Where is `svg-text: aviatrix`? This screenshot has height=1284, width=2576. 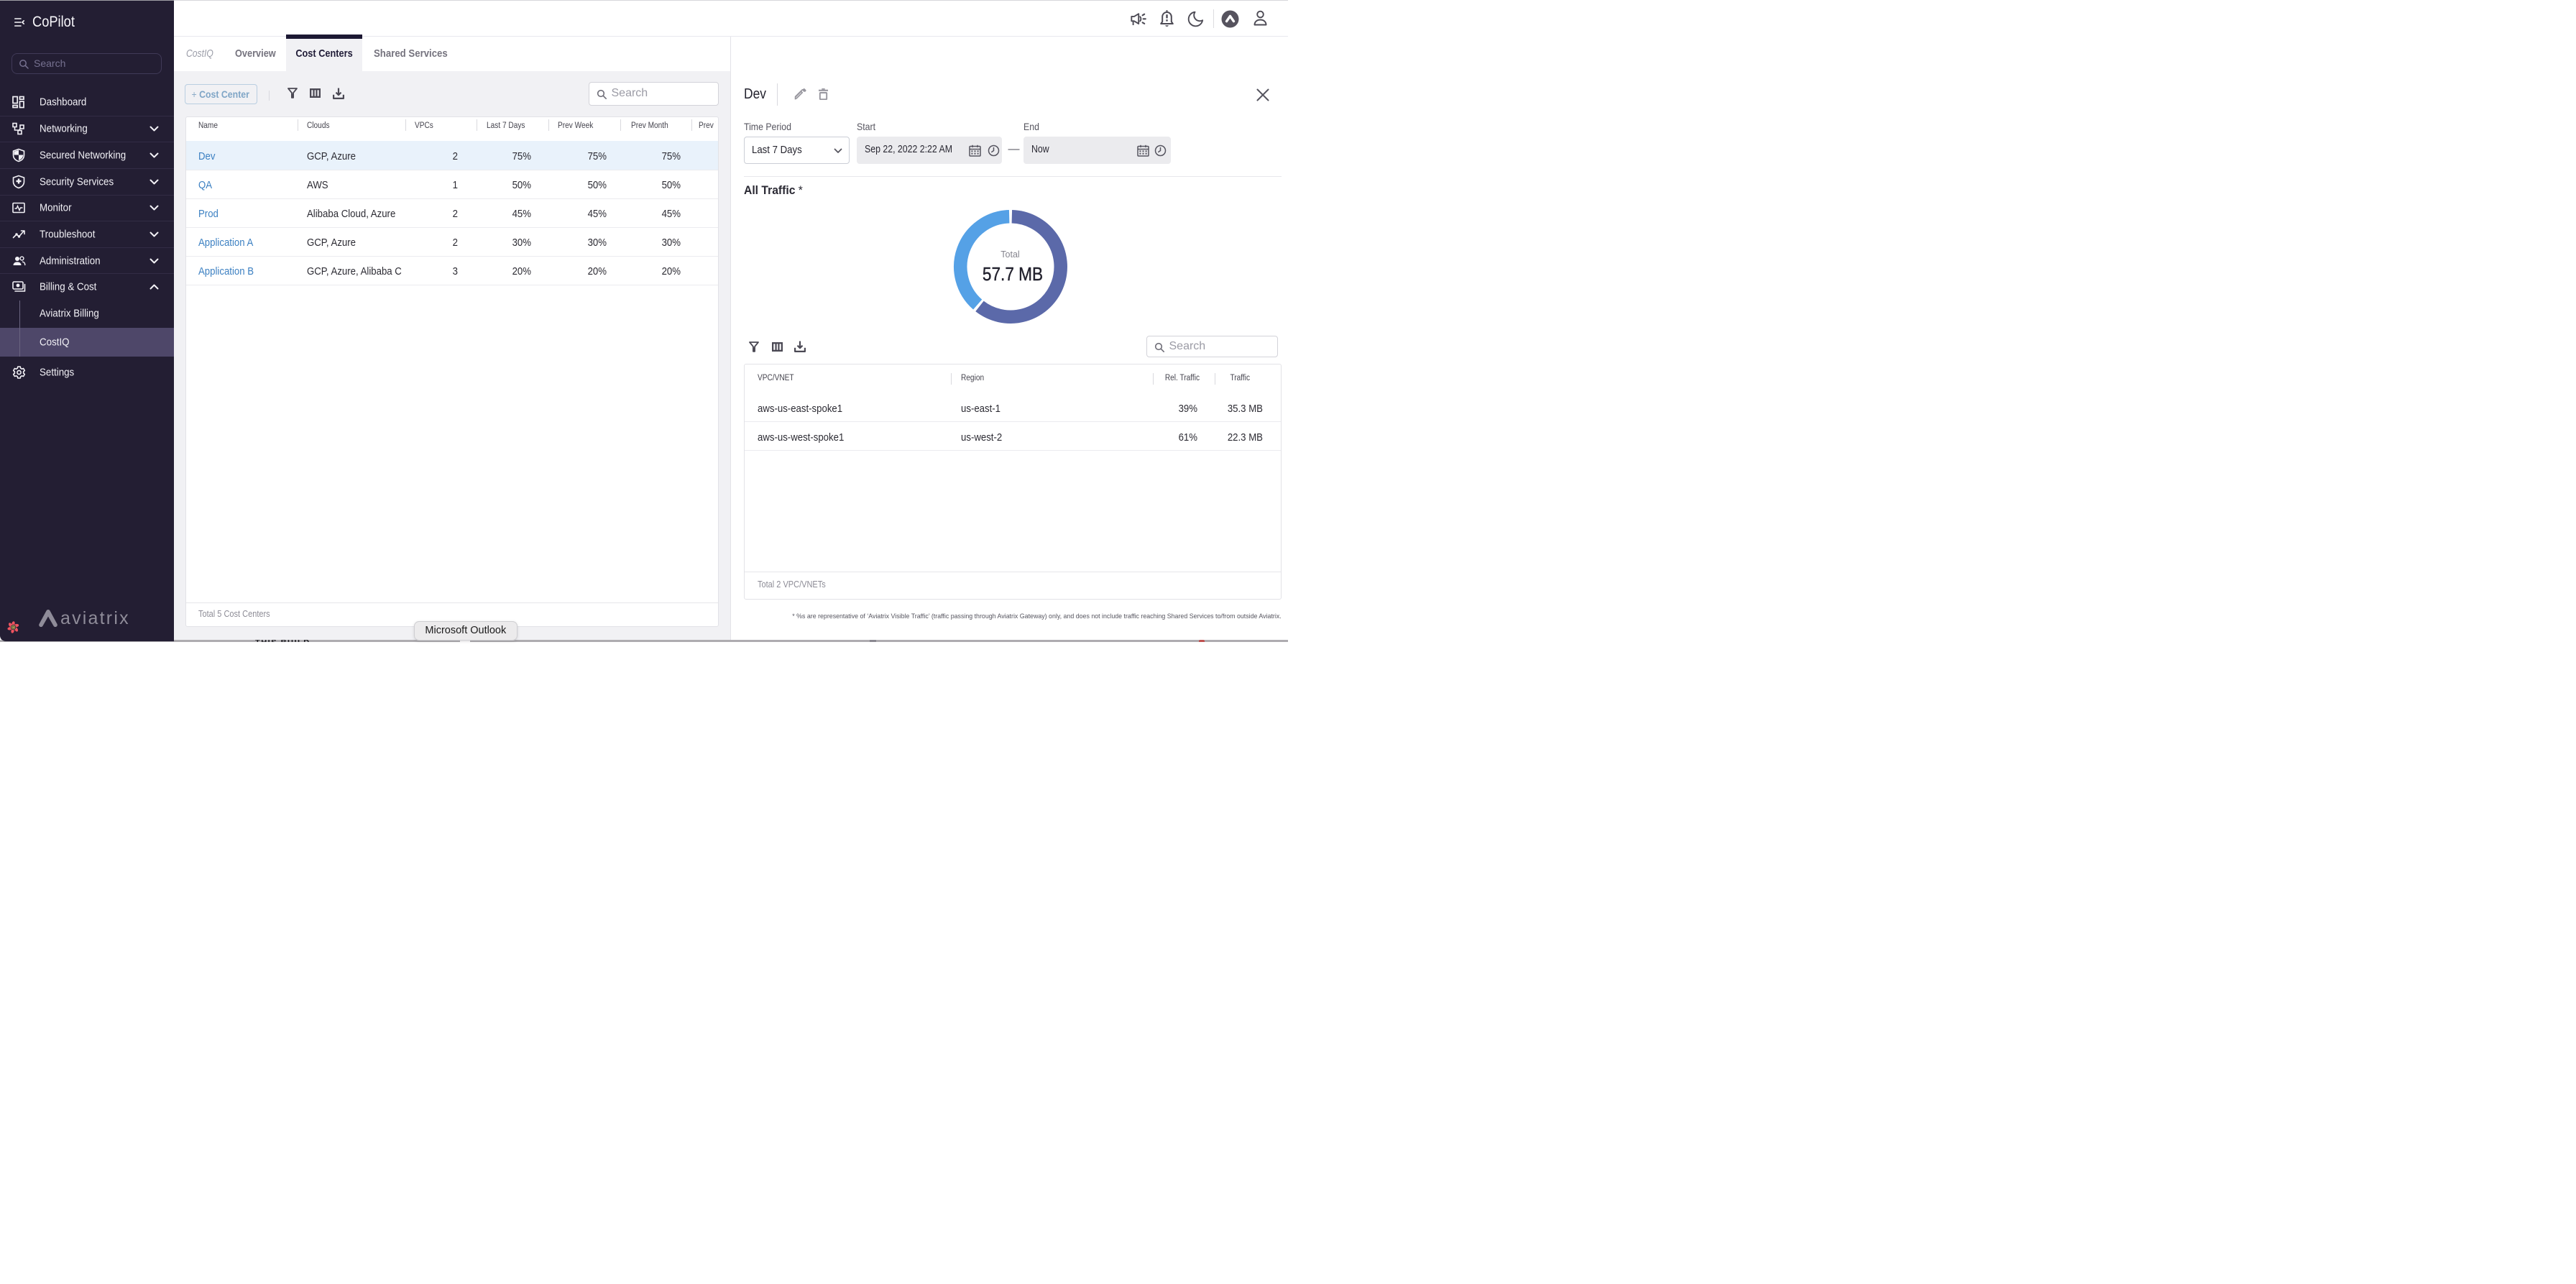
svg-text: aviatrix is located at coordinates (95, 617).